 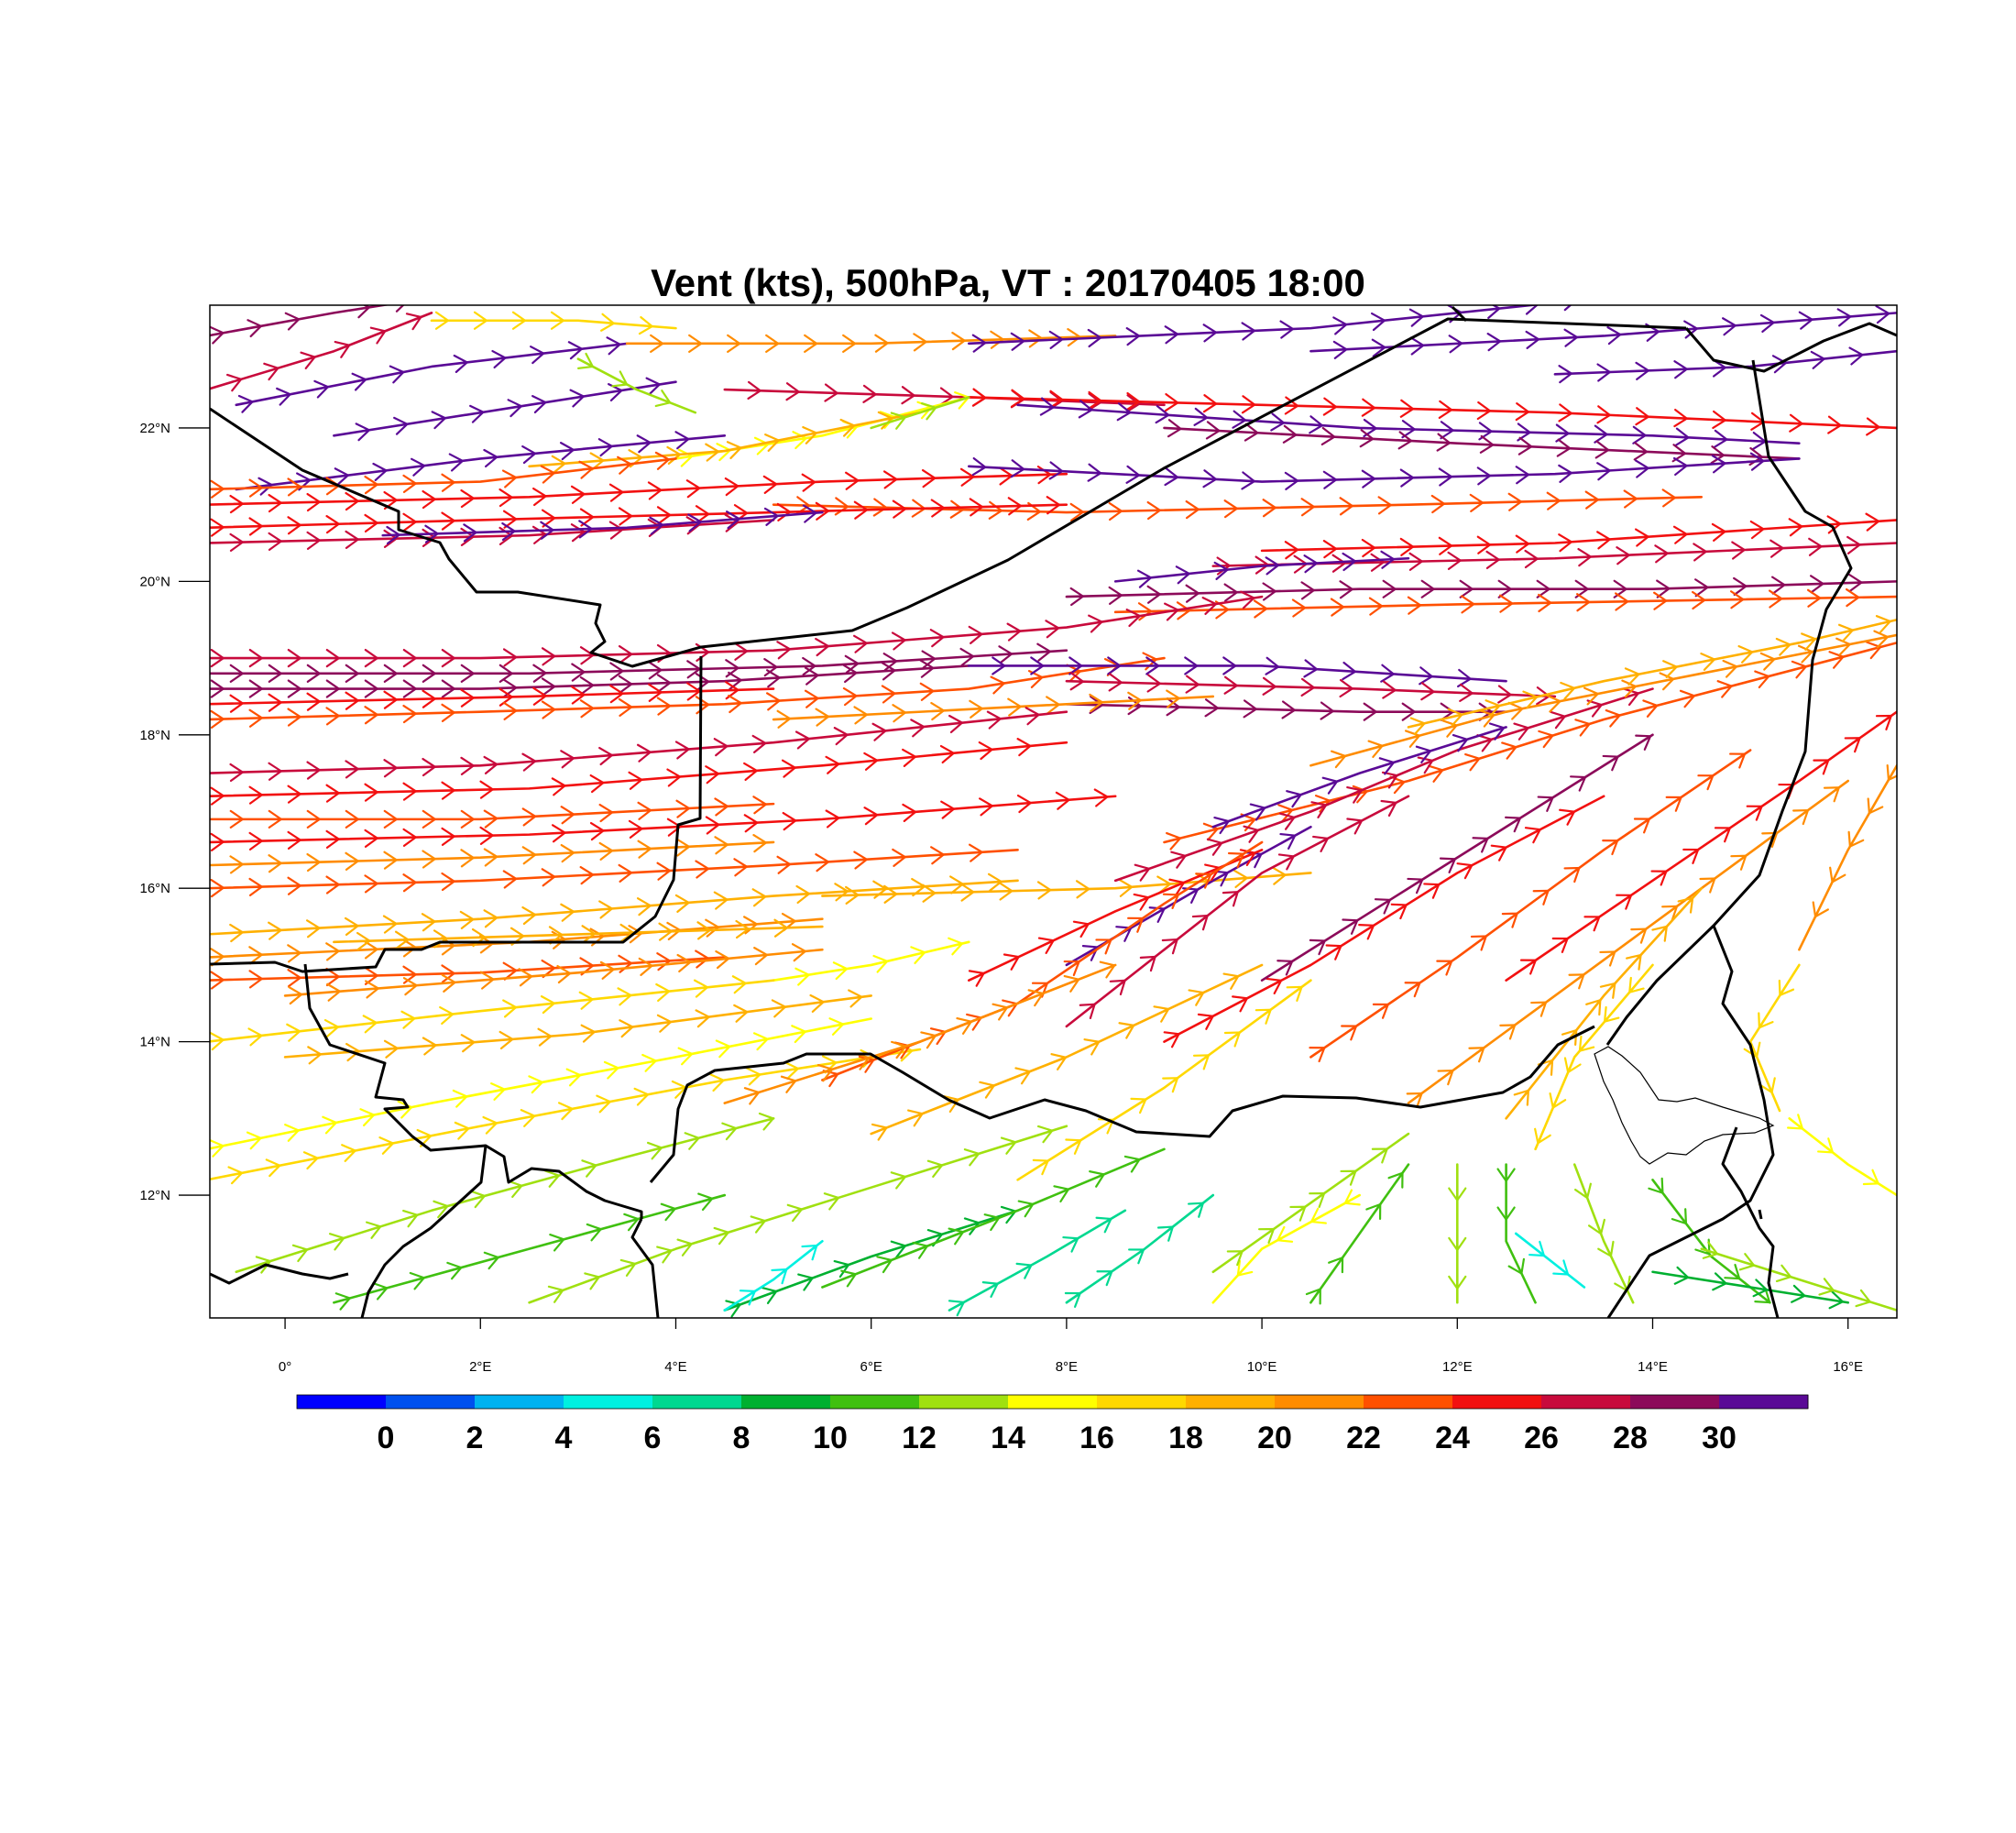 I want to click on colorbar-swatch, so click(x=1408, y=1402).